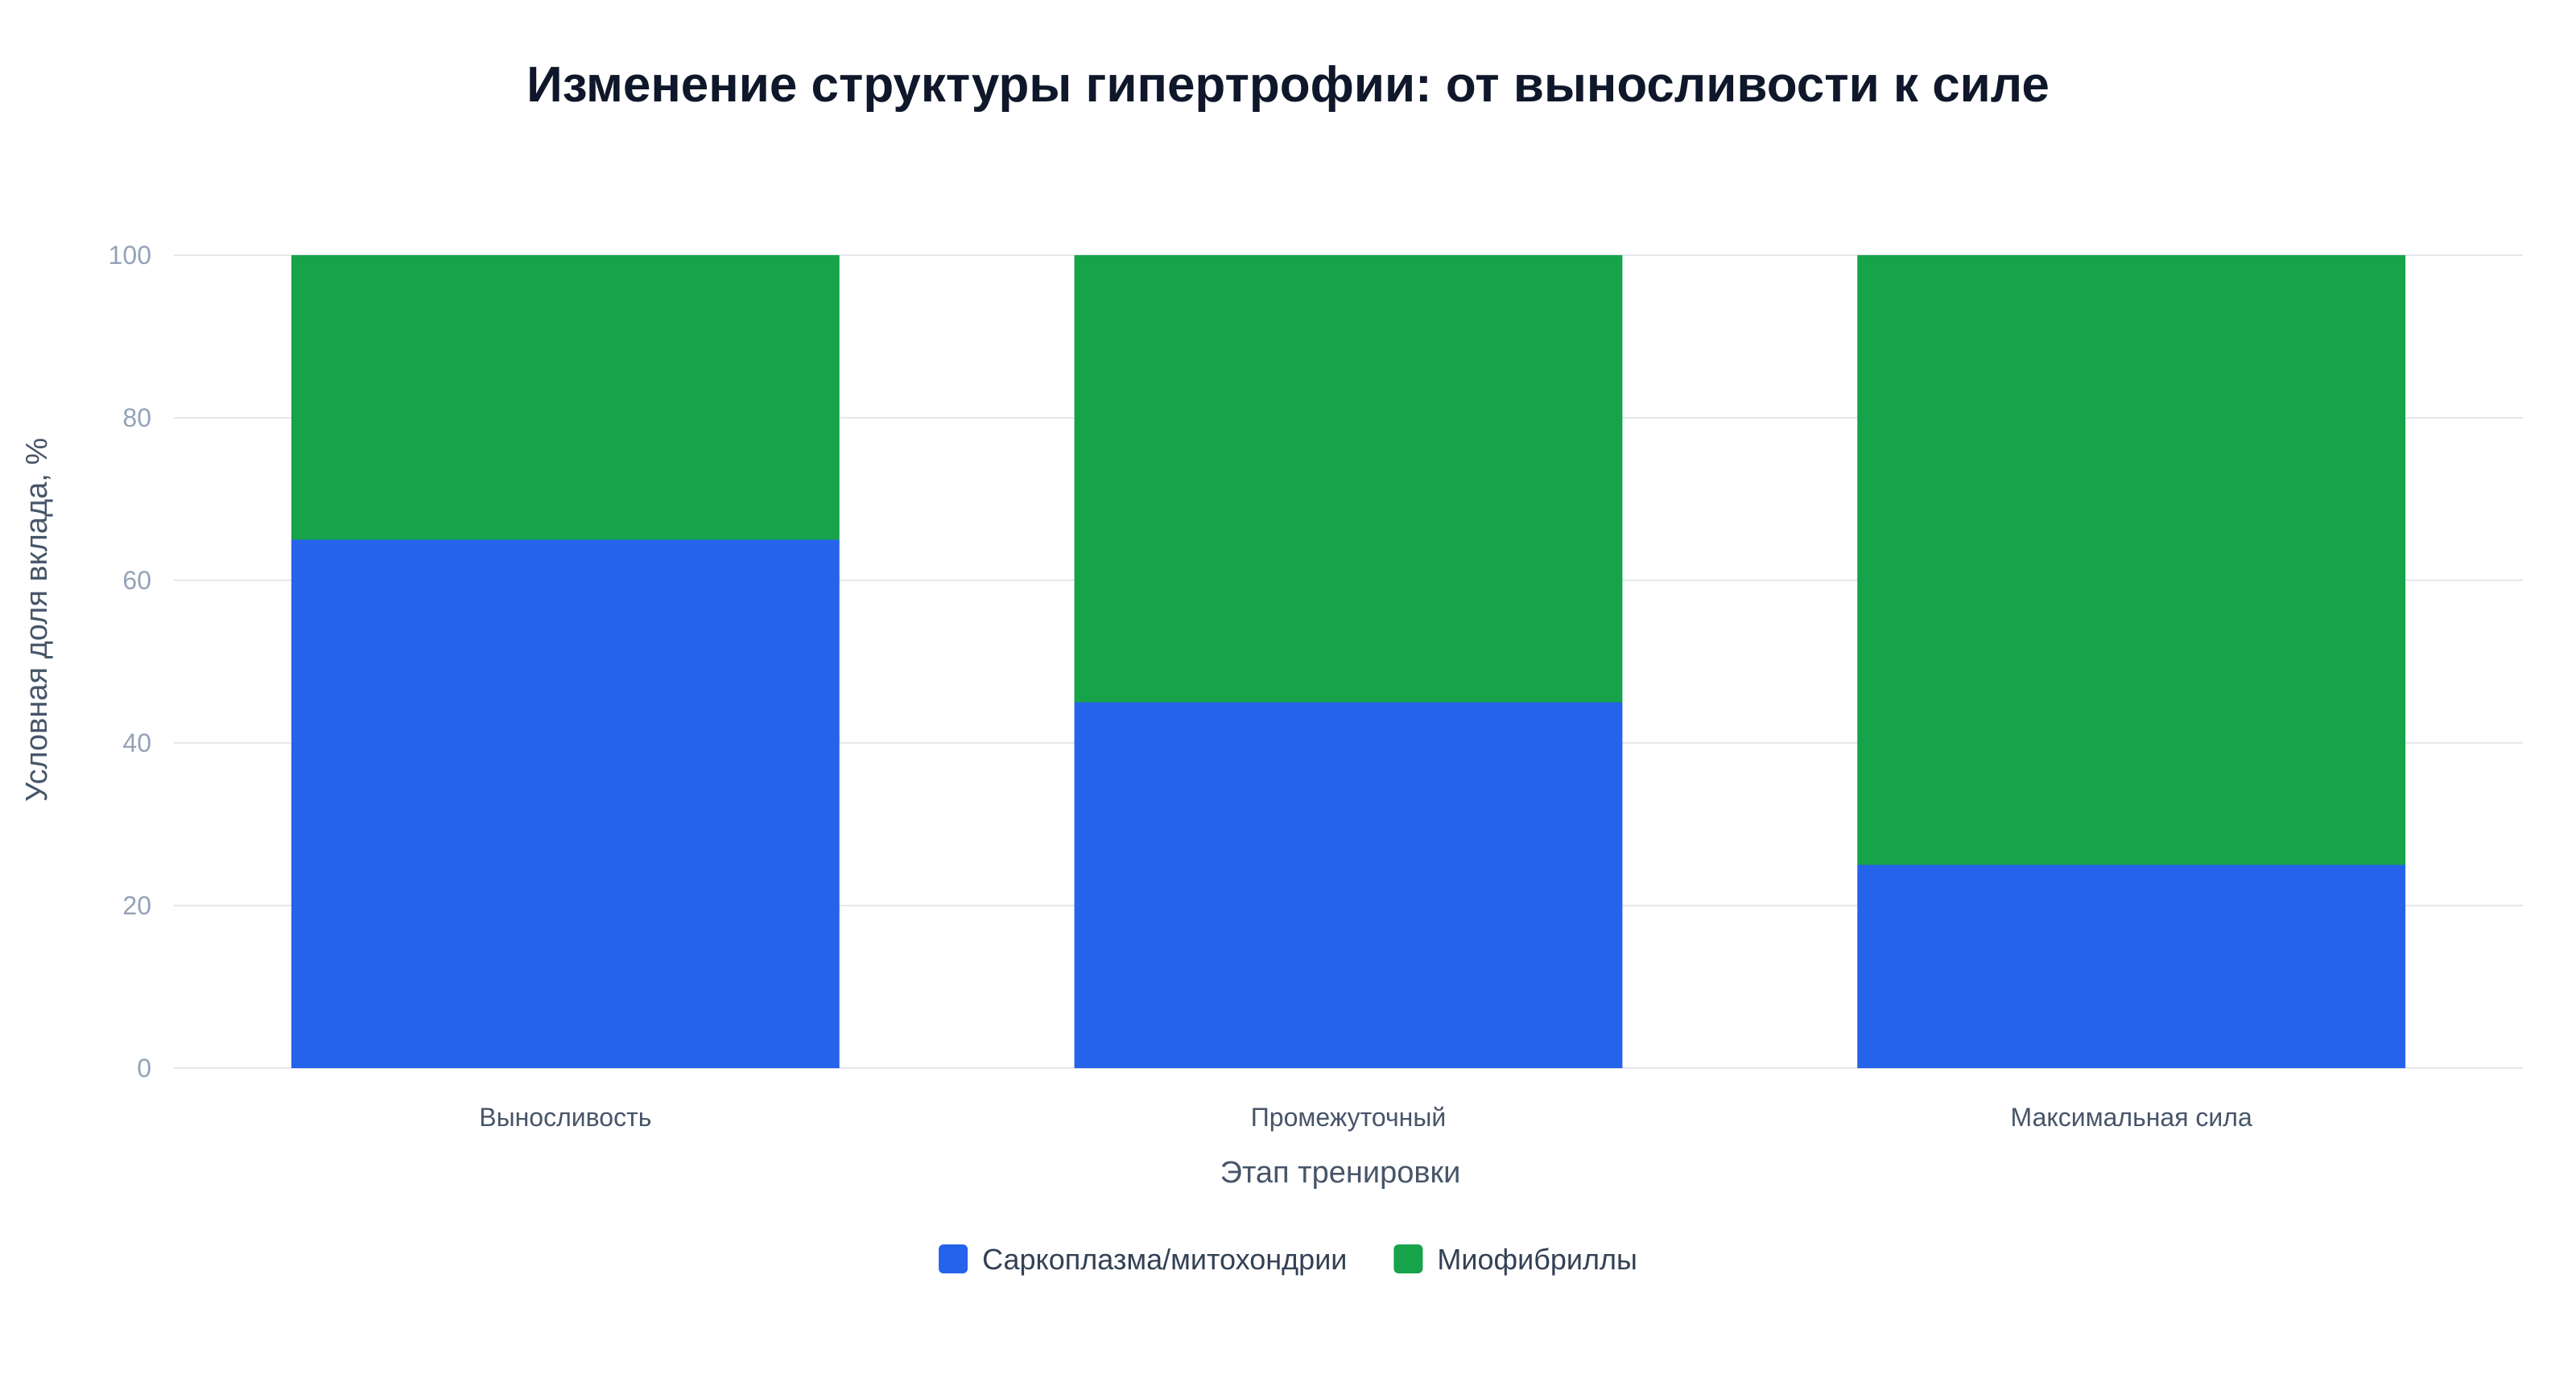 The width and height of the screenshot is (2576, 1374). I want to click on legend-item-1: Саркоплазма/митохондрии, so click(1143, 1259).